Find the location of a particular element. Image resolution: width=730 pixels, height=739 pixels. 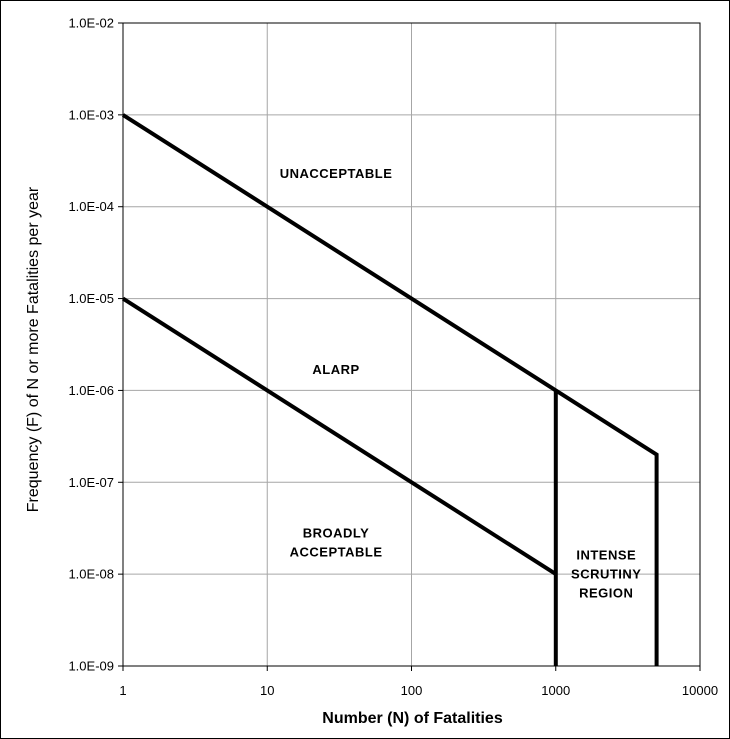

x-tick-label: 10000 is located at coordinates (700, 690).